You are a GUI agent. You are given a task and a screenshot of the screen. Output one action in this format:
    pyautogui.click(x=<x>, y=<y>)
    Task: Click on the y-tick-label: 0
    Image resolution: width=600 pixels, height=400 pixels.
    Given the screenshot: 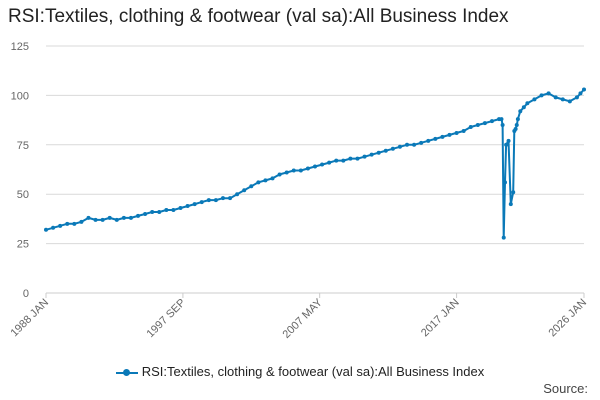 What is the action you would take?
    pyautogui.click(x=26, y=294)
    